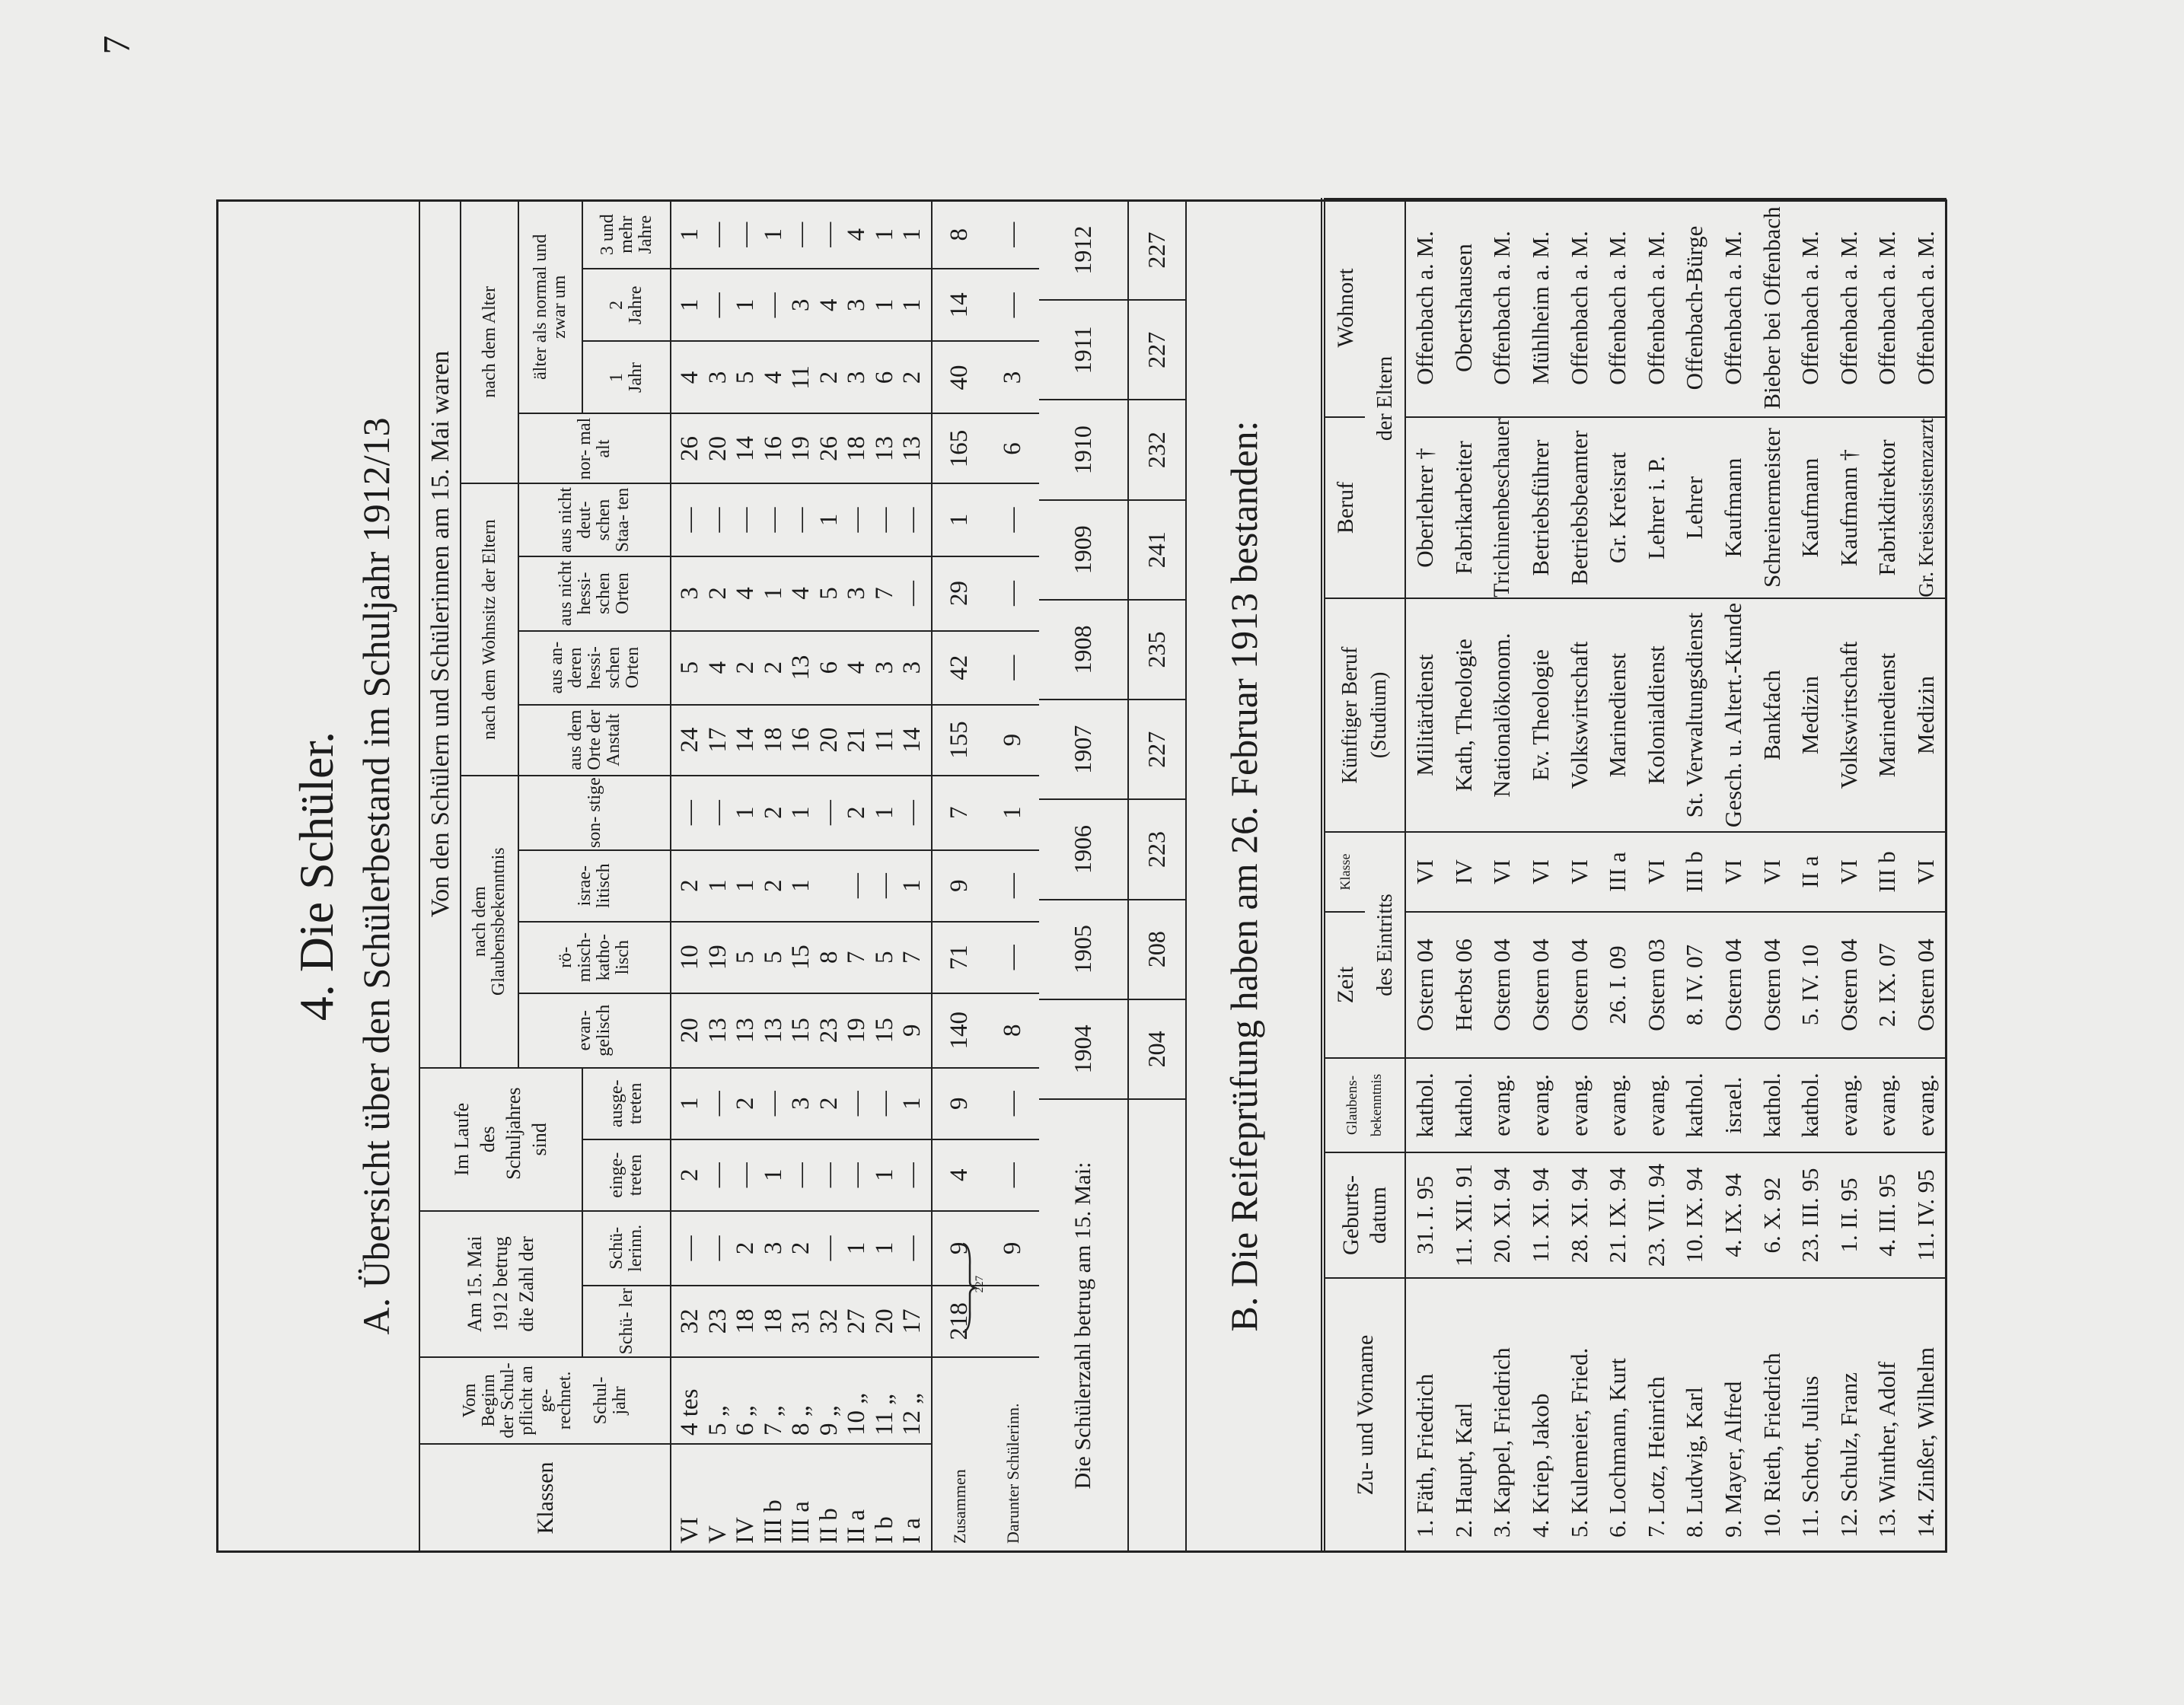 The image size is (2184, 1705). What do you see at coordinates (884, 305) in the screenshot?
I see `aelter-2-jahre-cell: 1` at bounding box center [884, 305].